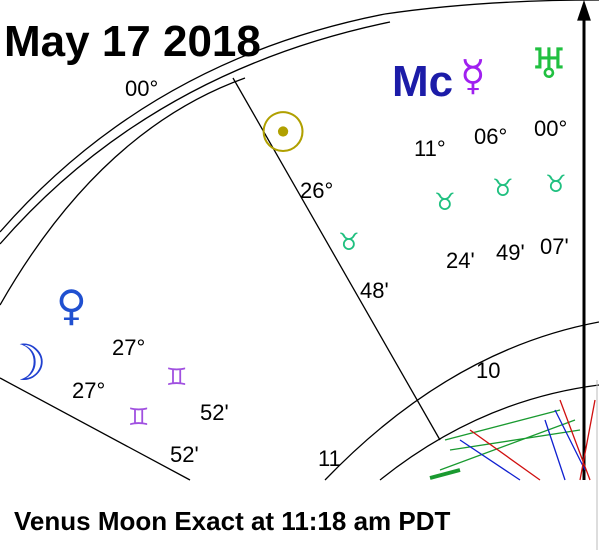  What do you see at coordinates (374, 290) in the screenshot?
I see `minute: 48'` at bounding box center [374, 290].